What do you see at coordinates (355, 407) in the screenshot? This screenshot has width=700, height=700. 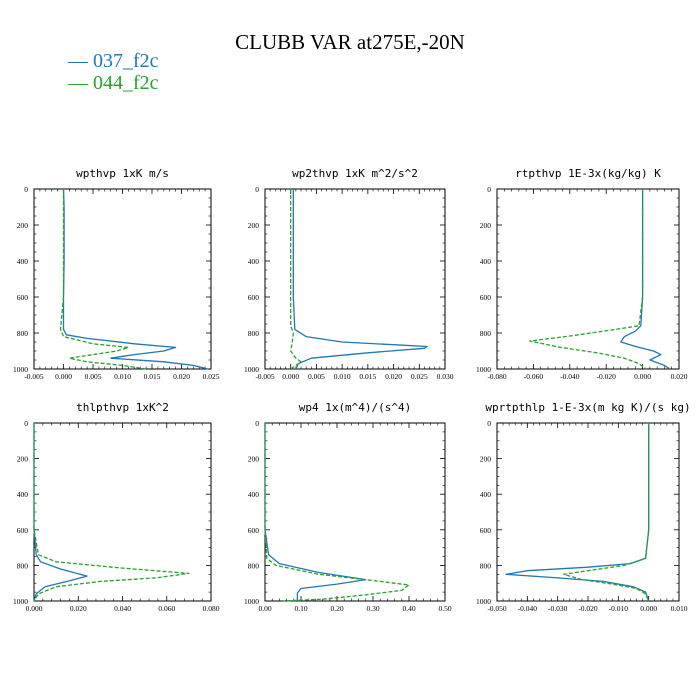 I see `chart-title: wp4 1x(m^4)/(s^4)` at bounding box center [355, 407].